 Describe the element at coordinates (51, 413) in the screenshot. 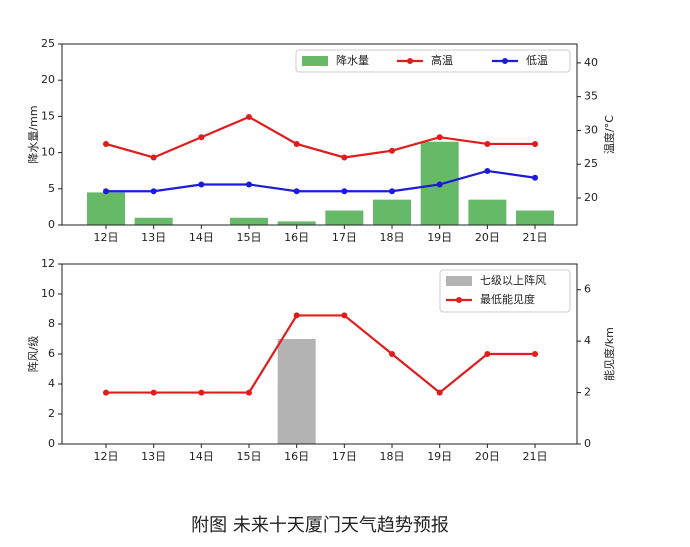

I see `y-tick-label: 2` at that location.